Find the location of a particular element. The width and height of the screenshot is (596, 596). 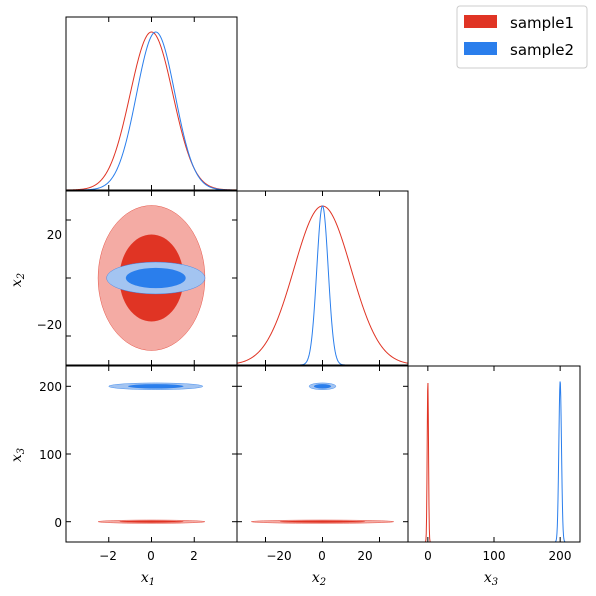

x2-y-tick-label: −20 is located at coordinates (49, 325).